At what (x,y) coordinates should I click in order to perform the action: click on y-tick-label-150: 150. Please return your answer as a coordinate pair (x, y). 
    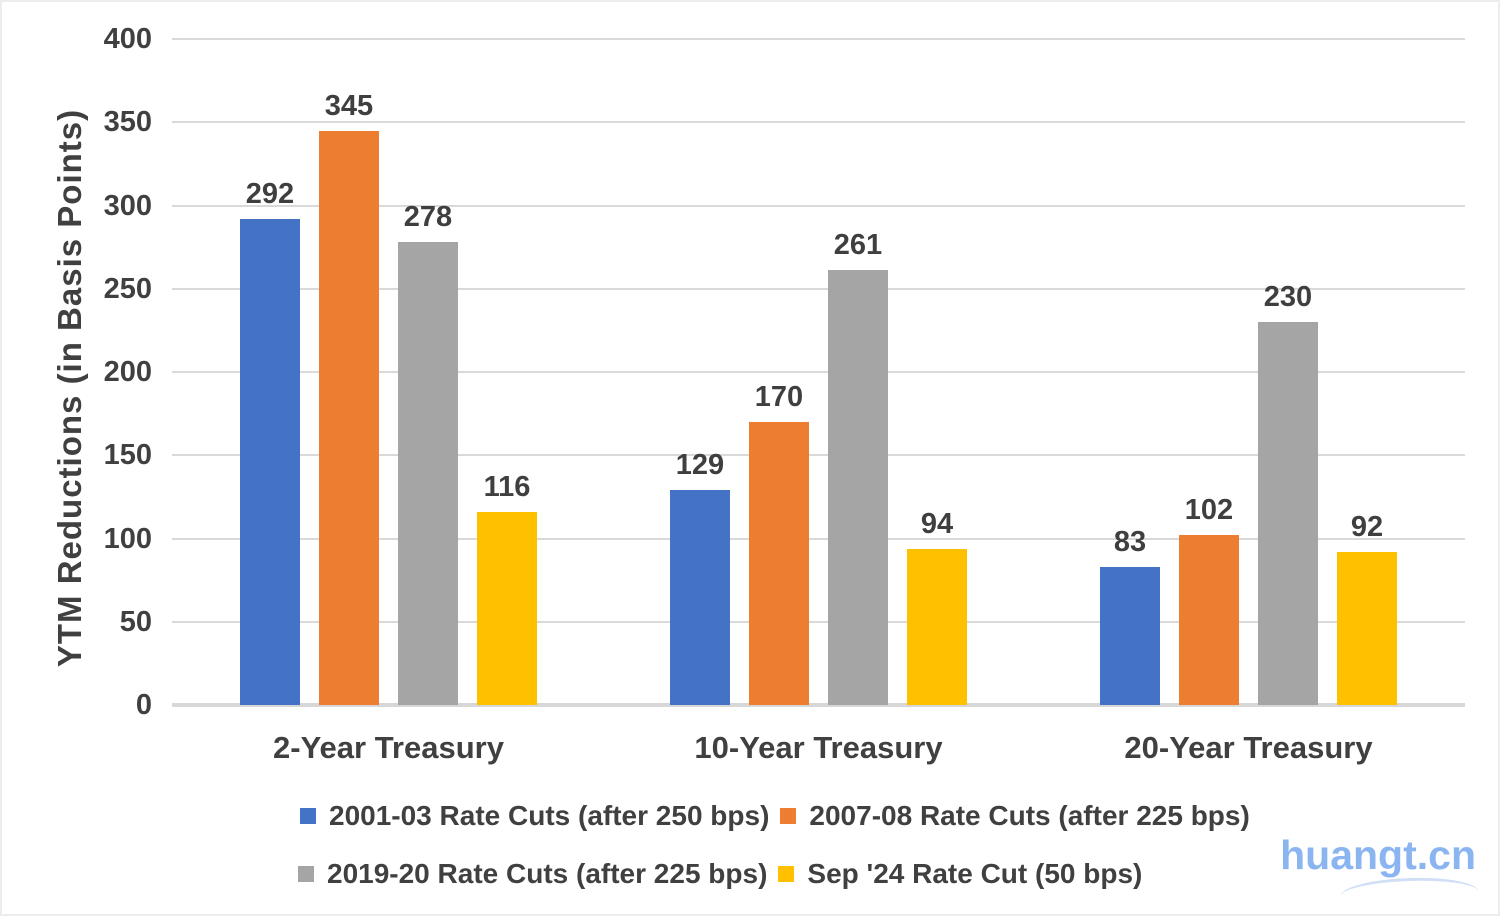
    Looking at the image, I should click on (127, 455).